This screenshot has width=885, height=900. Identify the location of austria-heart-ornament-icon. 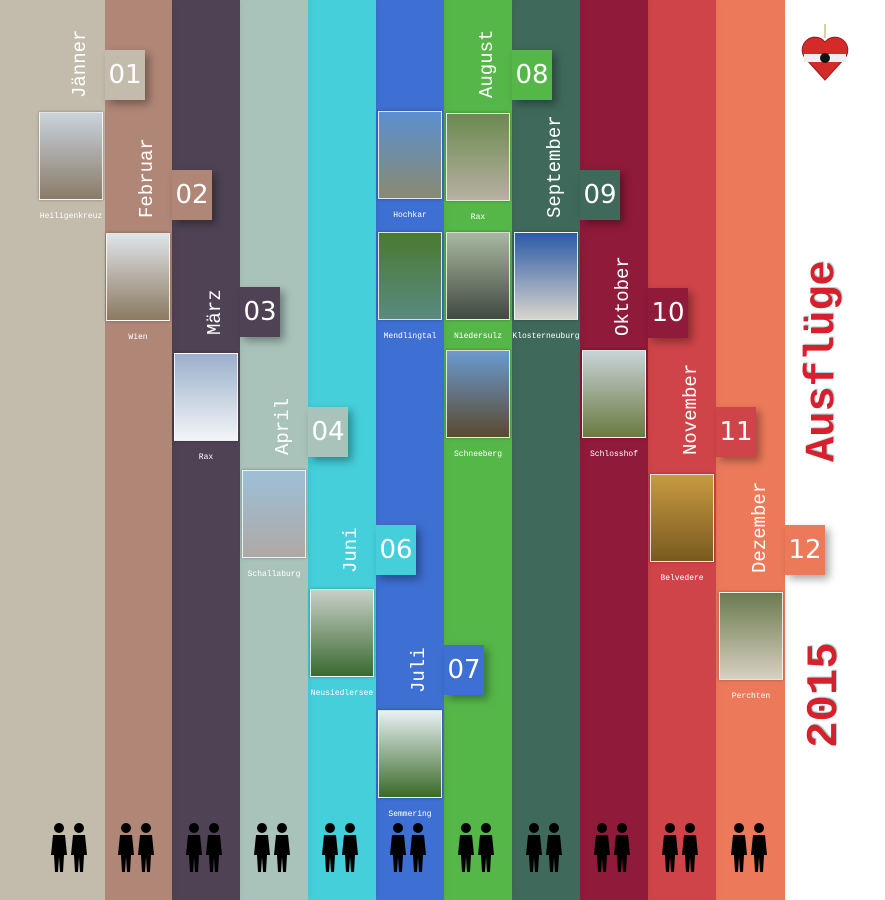
(825, 56).